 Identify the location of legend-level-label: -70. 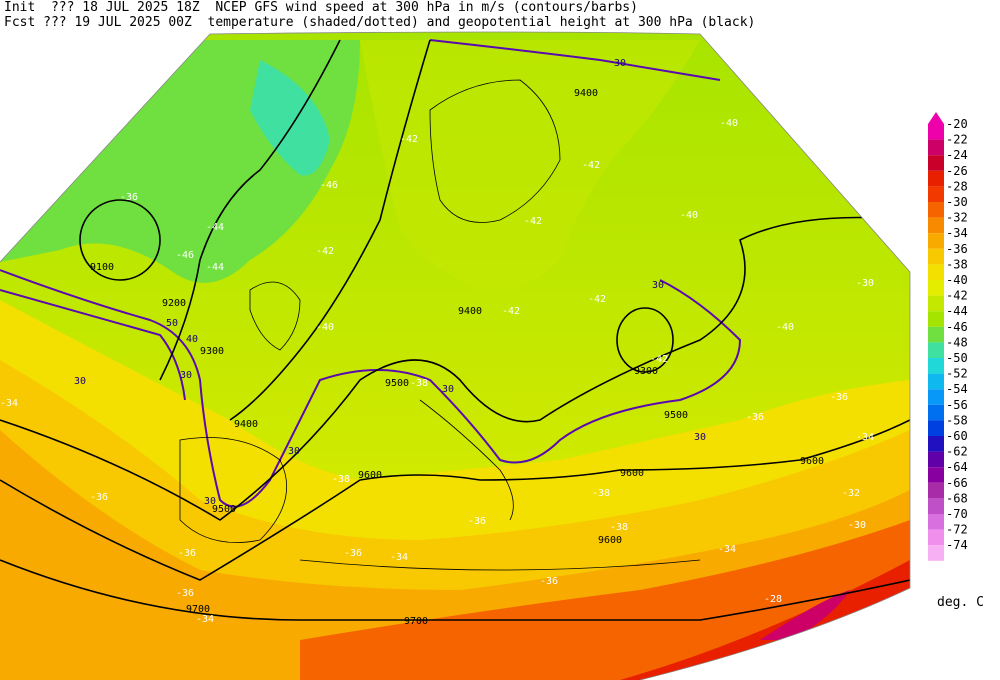
(957, 514).